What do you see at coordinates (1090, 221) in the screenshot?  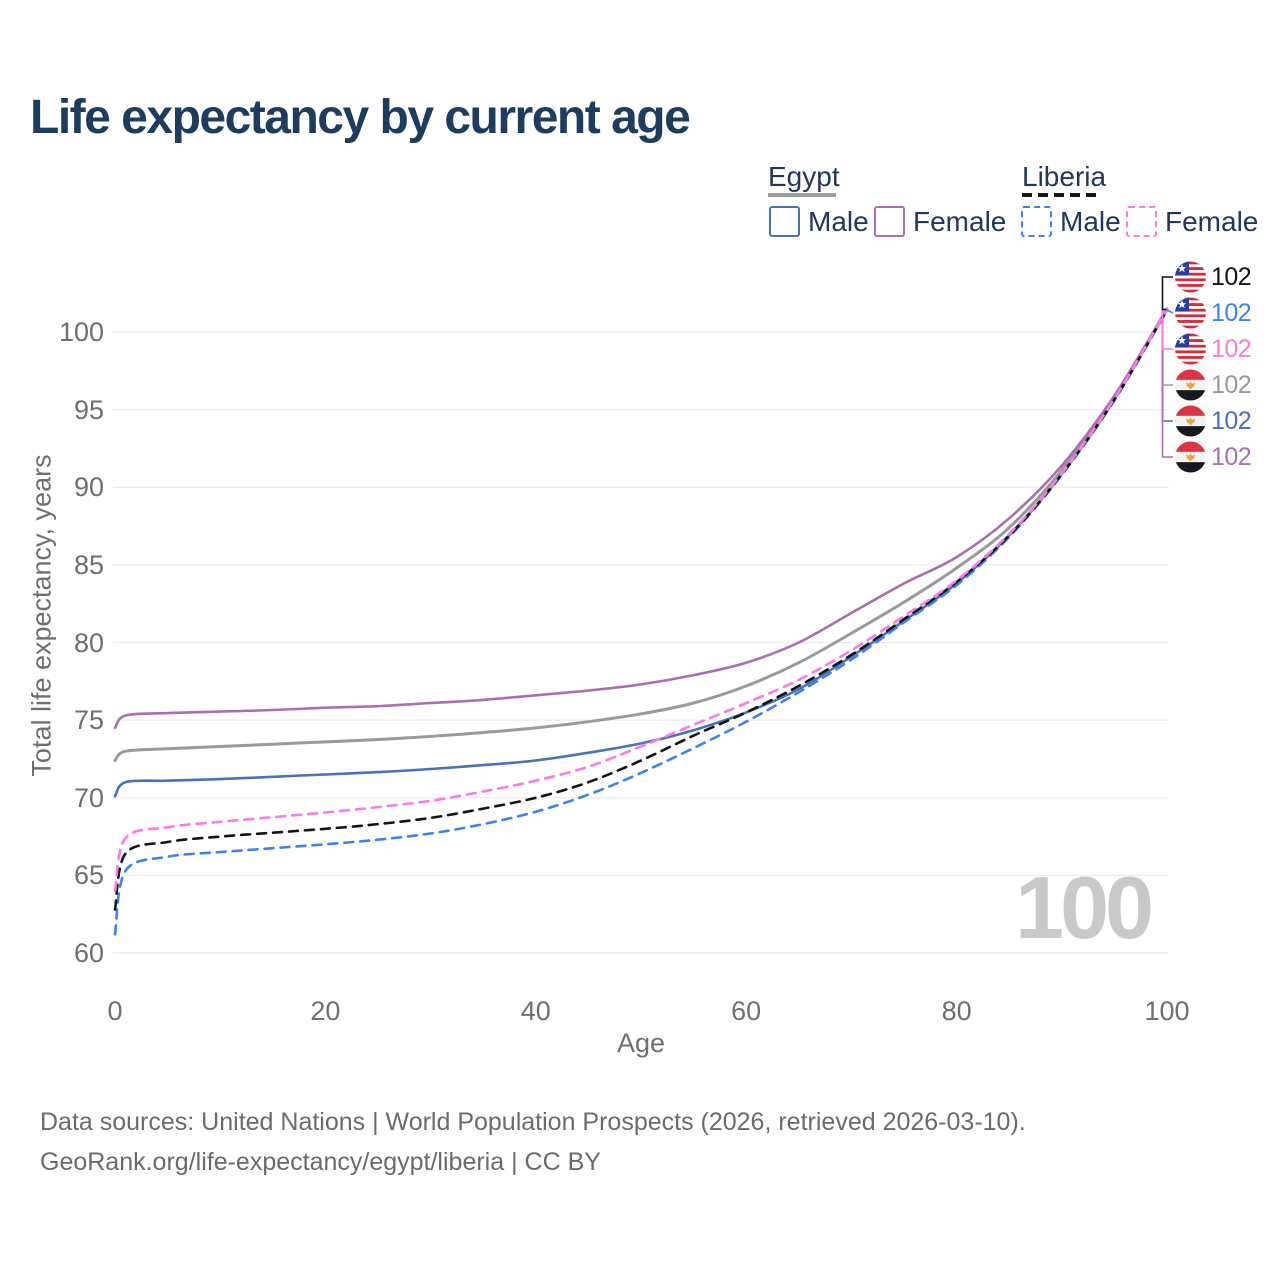 I see `legend-label-liberia-male: Male` at bounding box center [1090, 221].